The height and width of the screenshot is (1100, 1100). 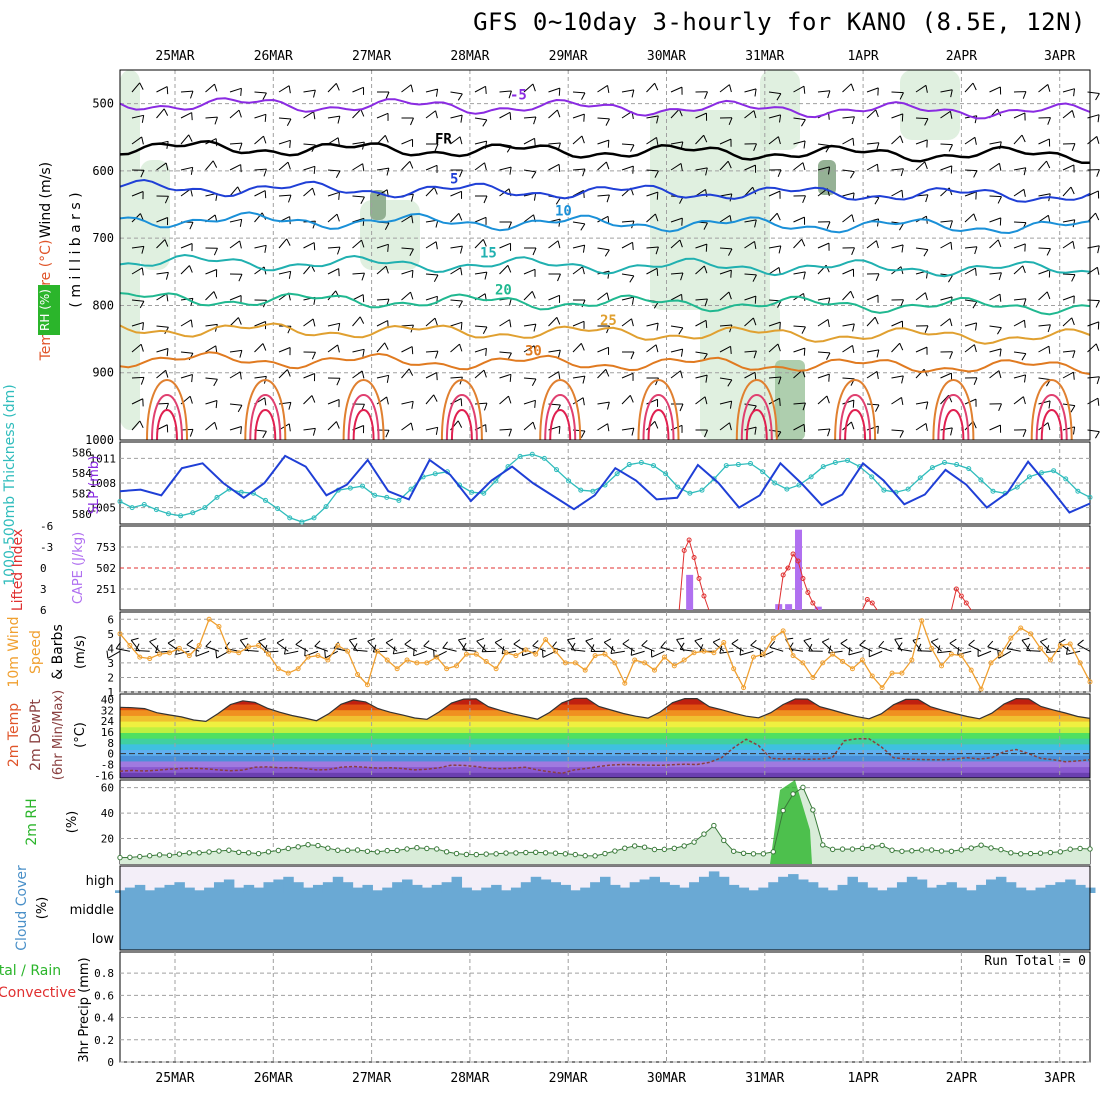 I want to click on dewpoint-line, so click(x=605, y=756).